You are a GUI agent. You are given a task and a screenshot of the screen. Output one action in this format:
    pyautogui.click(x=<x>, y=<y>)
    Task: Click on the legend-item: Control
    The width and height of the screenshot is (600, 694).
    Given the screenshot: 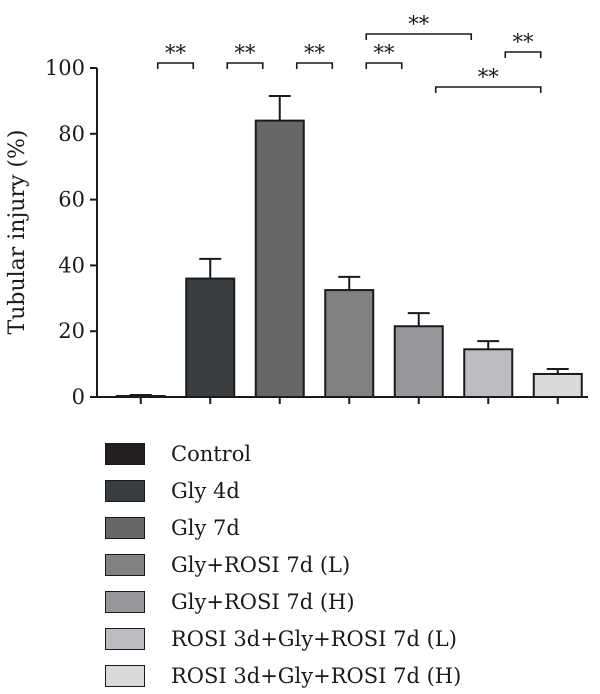 What is the action you would take?
    pyautogui.click(x=340, y=453)
    